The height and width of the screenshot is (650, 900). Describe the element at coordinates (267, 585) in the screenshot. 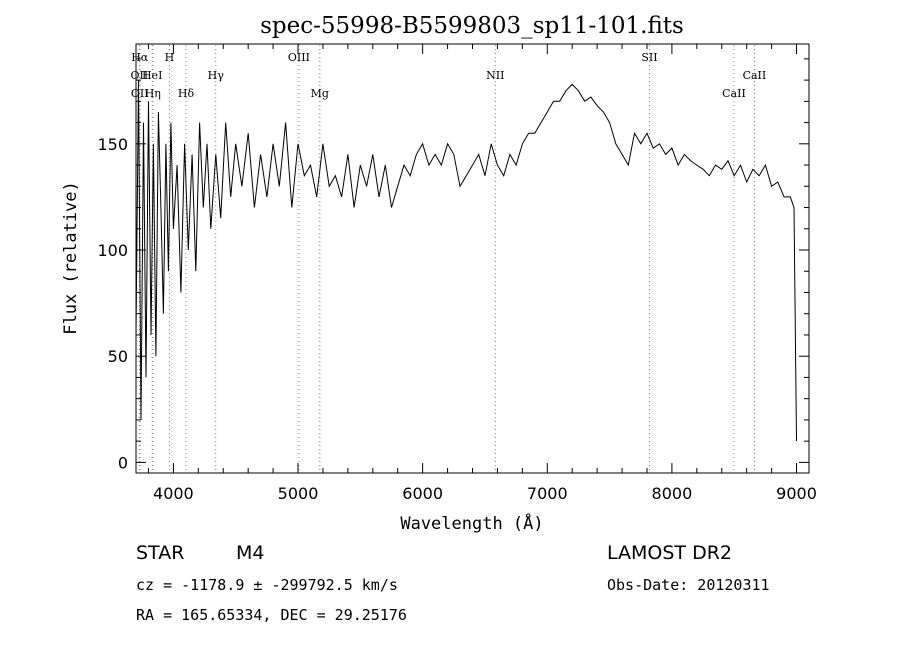

I see `redshift-info: cz = -1178.9 ± -299792.5 km/s` at that location.